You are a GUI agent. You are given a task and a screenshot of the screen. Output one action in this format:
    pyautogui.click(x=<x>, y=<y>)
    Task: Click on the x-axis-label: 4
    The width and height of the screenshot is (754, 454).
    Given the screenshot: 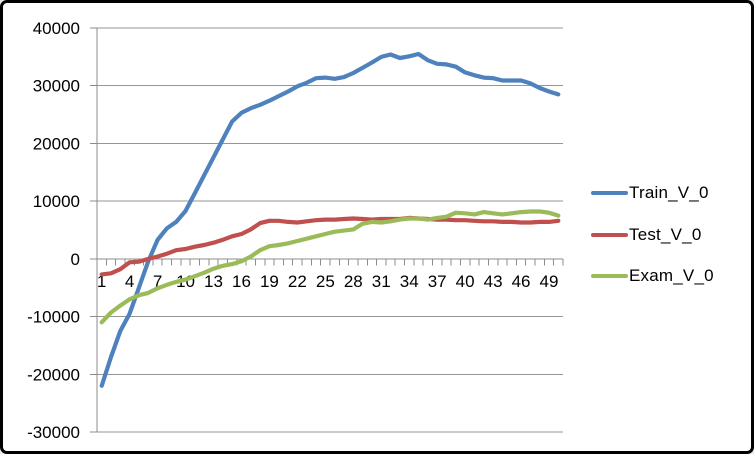 What is the action you would take?
    pyautogui.click(x=129, y=281)
    